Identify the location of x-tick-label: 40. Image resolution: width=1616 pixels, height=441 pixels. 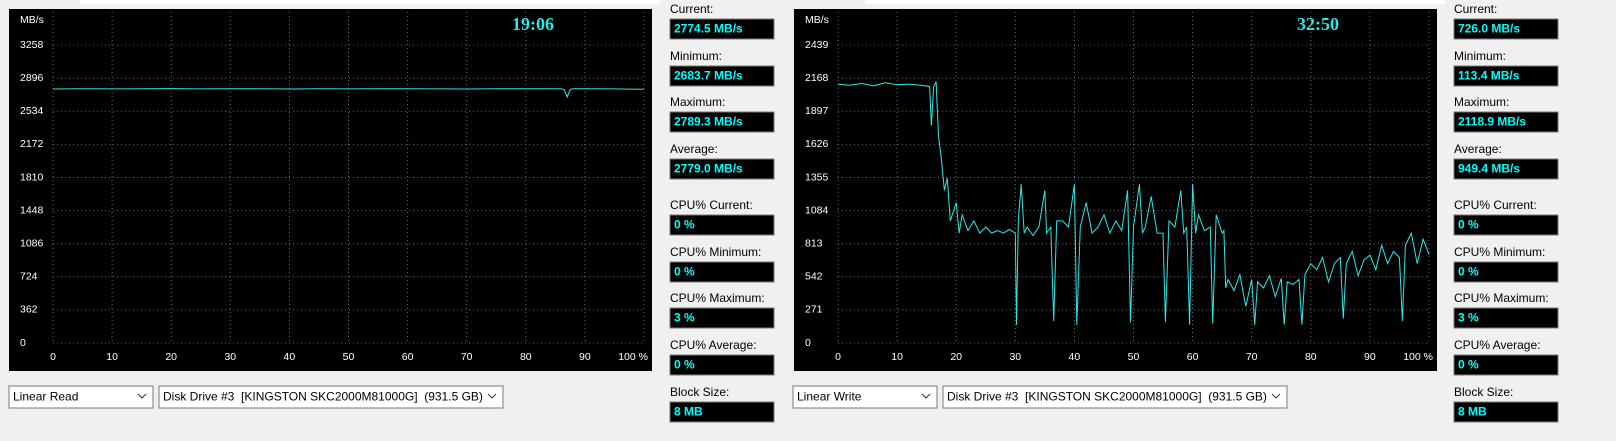
(1075, 357).